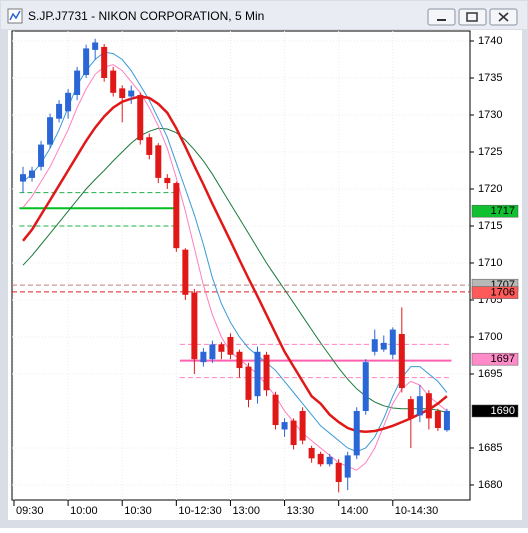 The width and height of the screenshot is (528, 533). Describe the element at coordinates (490, 485) in the screenshot. I see `y-tick-label: 1680` at that location.